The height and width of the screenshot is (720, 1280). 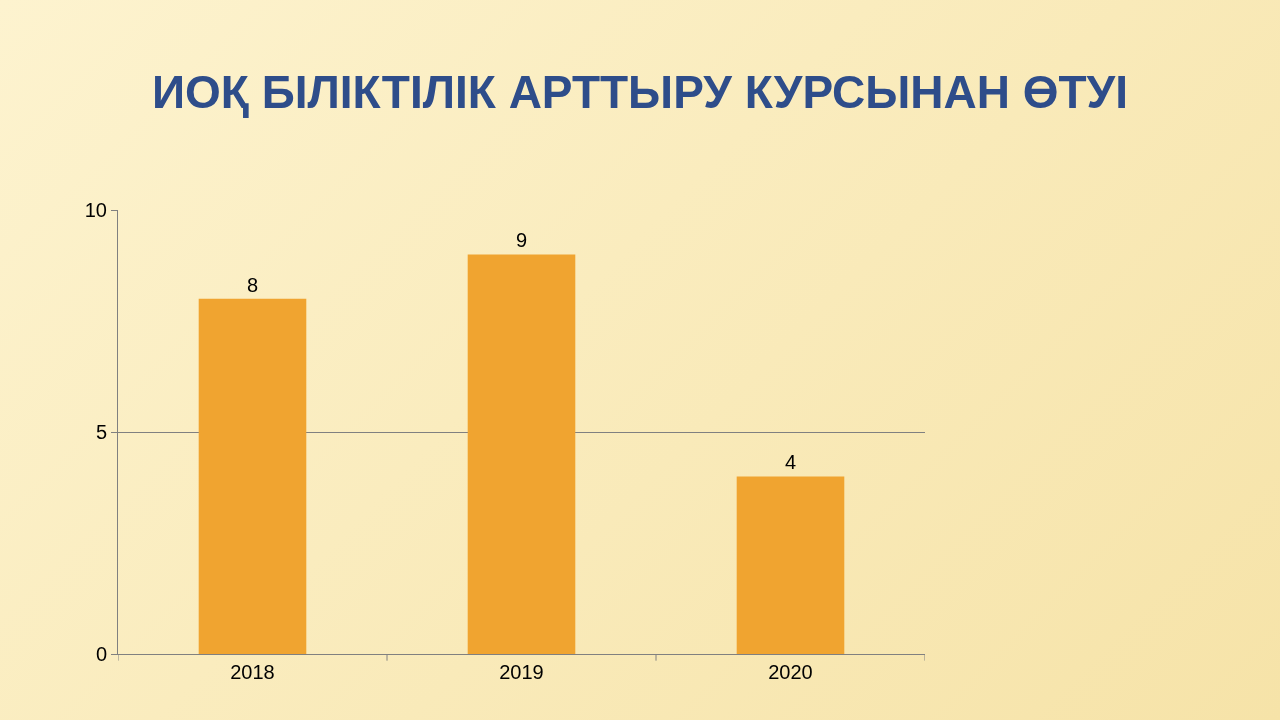 I want to click on x-tick-label: 2020, so click(x=790, y=672).